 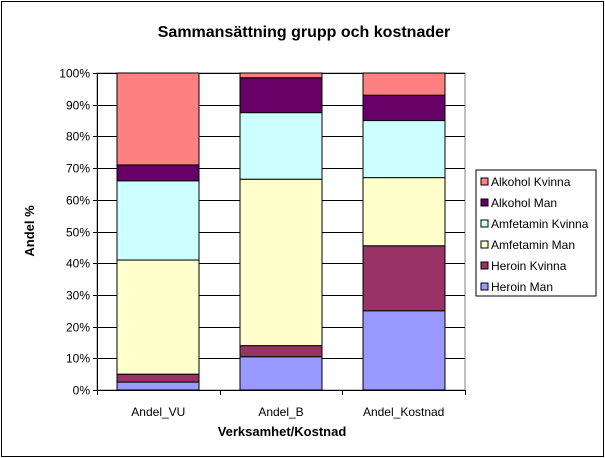 I want to click on legend-swatch-alkohol-man, so click(x=484, y=202).